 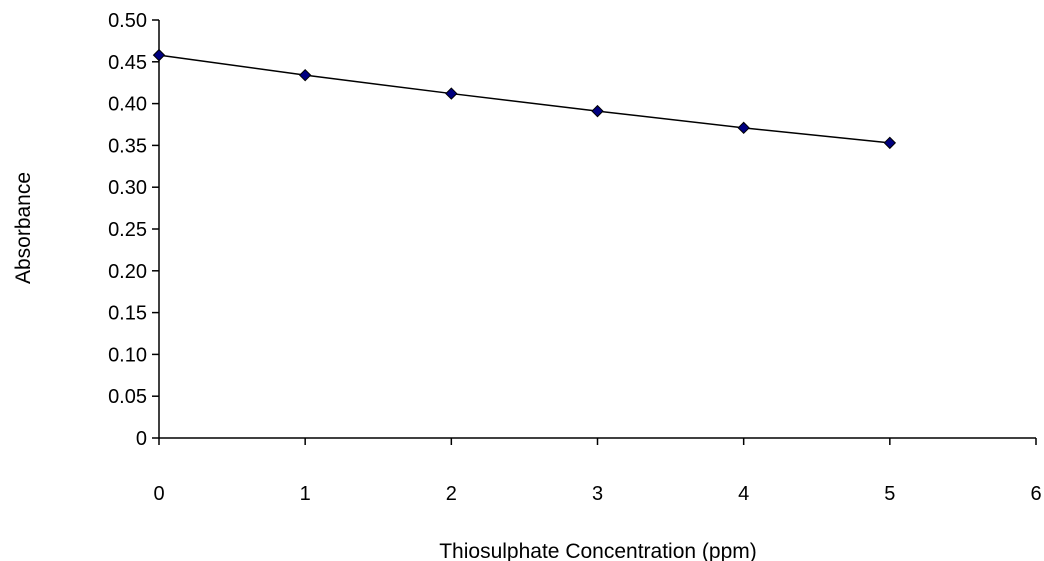 I want to click on x-tick-label: 6, so click(x=1035, y=494).